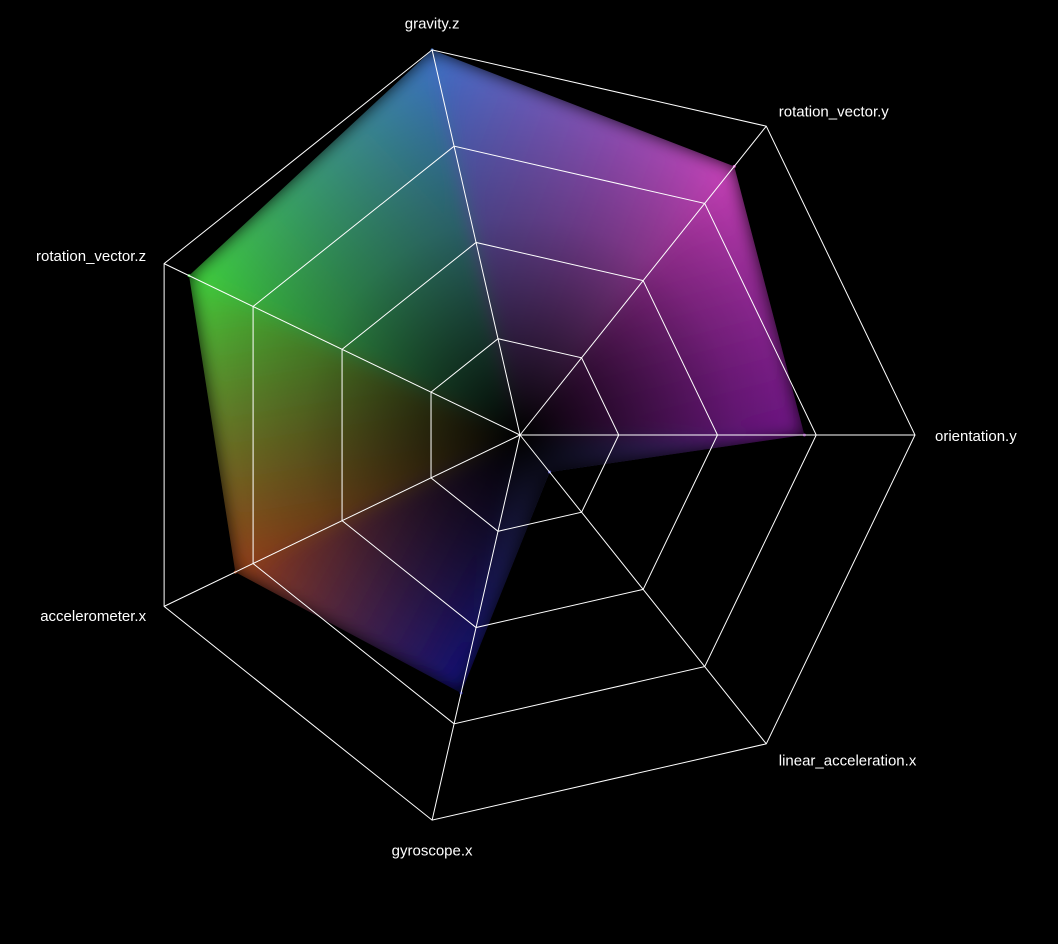 This screenshot has height=944, width=1058. What do you see at coordinates (91, 256) in the screenshot?
I see `axis-label-rotation-vector-z: rotation_vector.z` at bounding box center [91, 256].